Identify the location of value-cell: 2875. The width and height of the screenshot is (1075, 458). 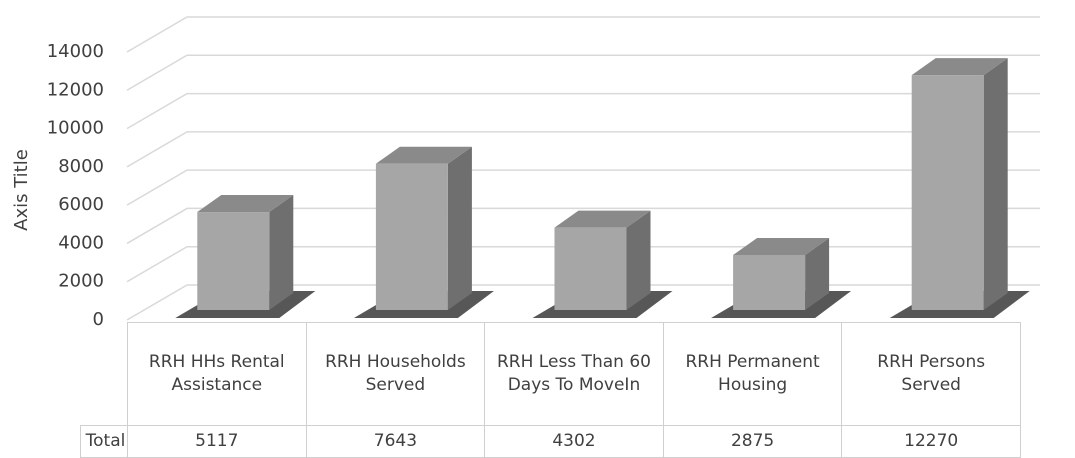
(752, 441).